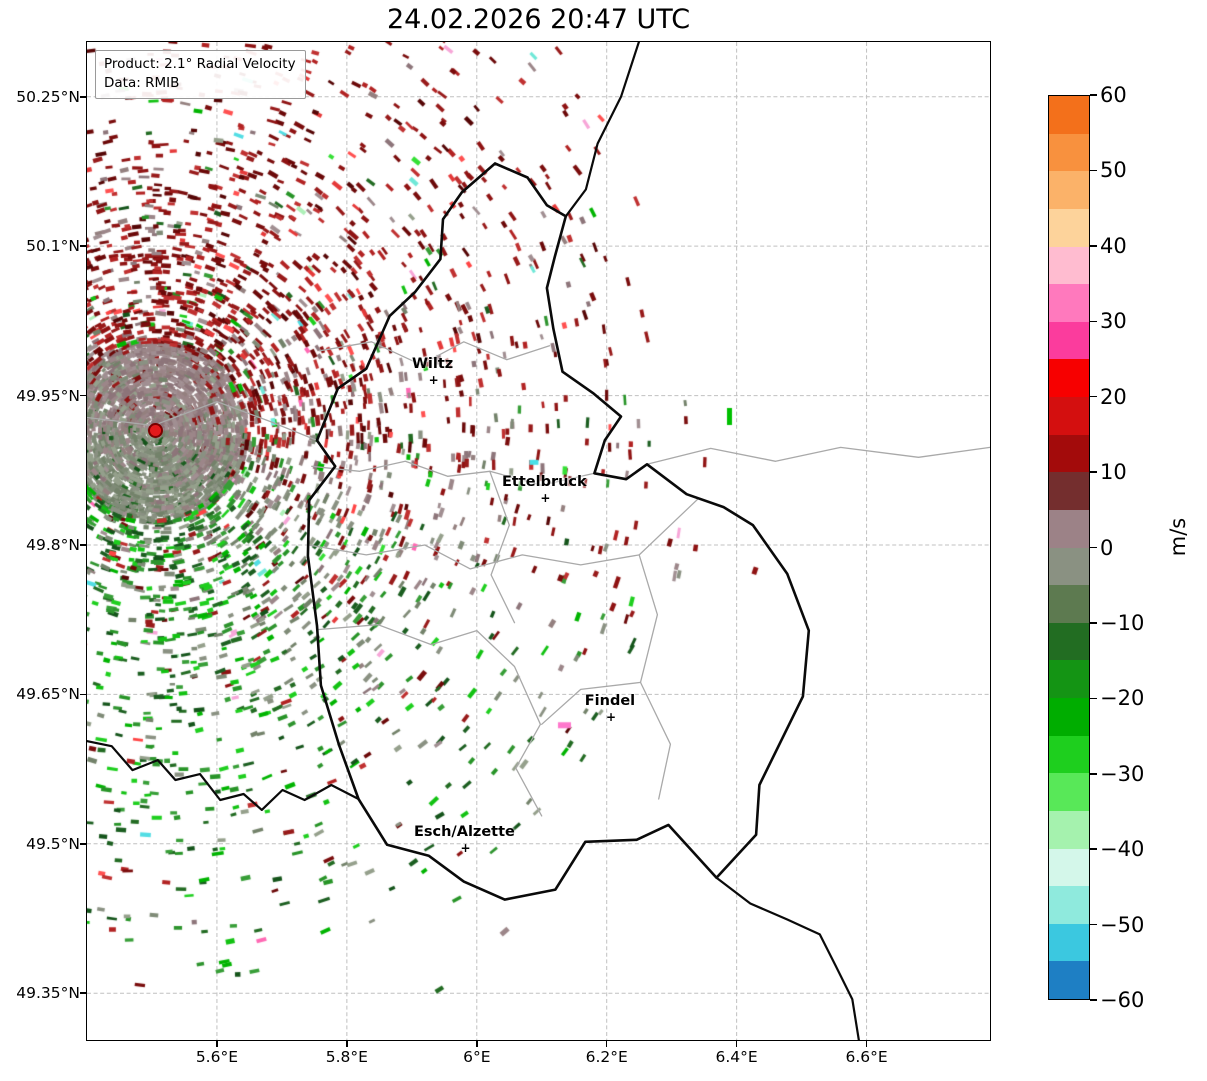 This screenshot has width=1207, height=1081. Describe the element at coordinates (866, 1057) in the screenshot. I see `lon-tick-label: 6.6°E` at that location.